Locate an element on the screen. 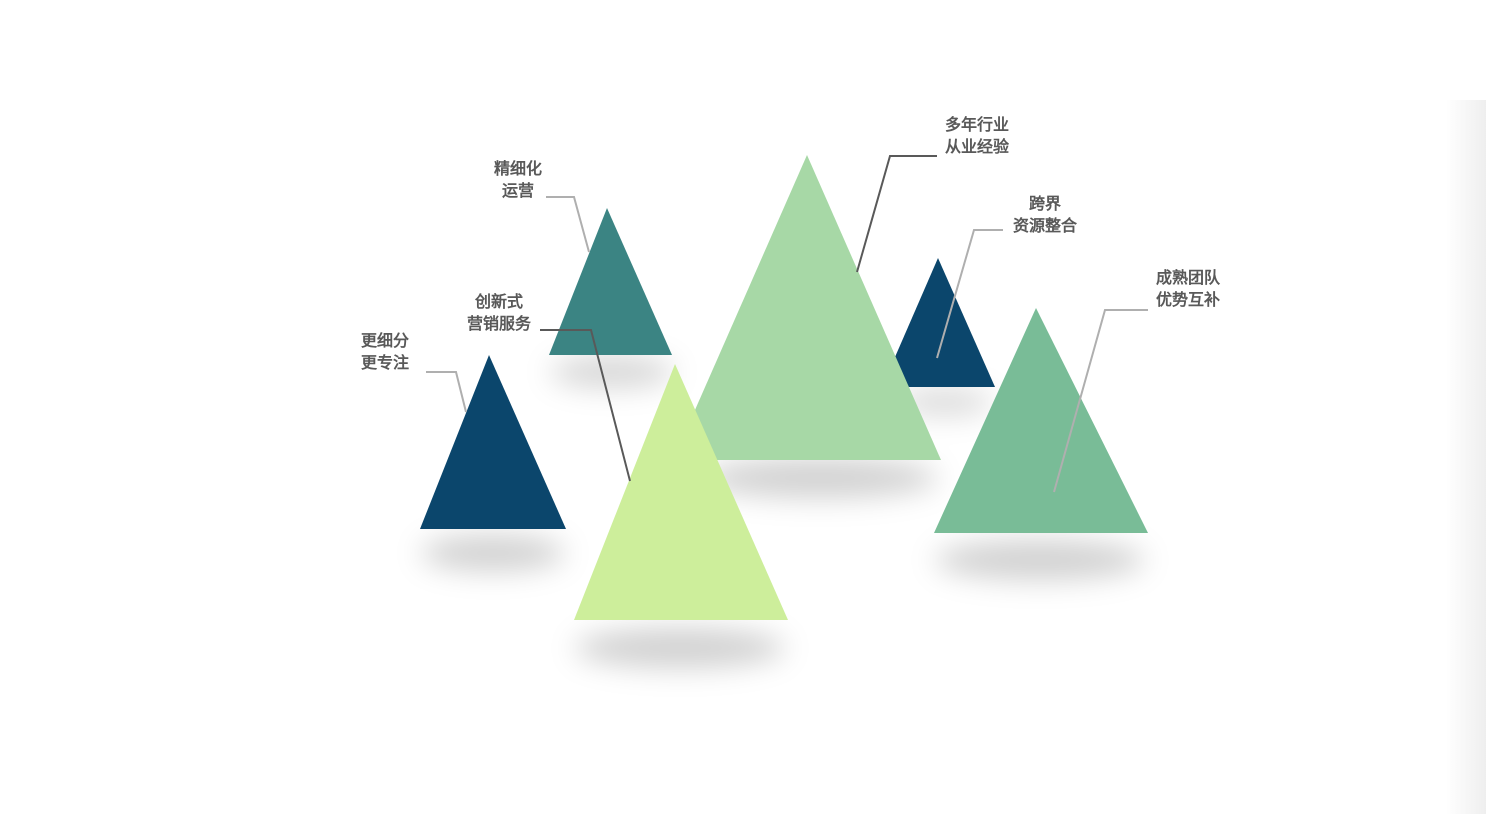 This screenshot has height=814, width=1486. shadow-lime is located at coordinates (680, 648).